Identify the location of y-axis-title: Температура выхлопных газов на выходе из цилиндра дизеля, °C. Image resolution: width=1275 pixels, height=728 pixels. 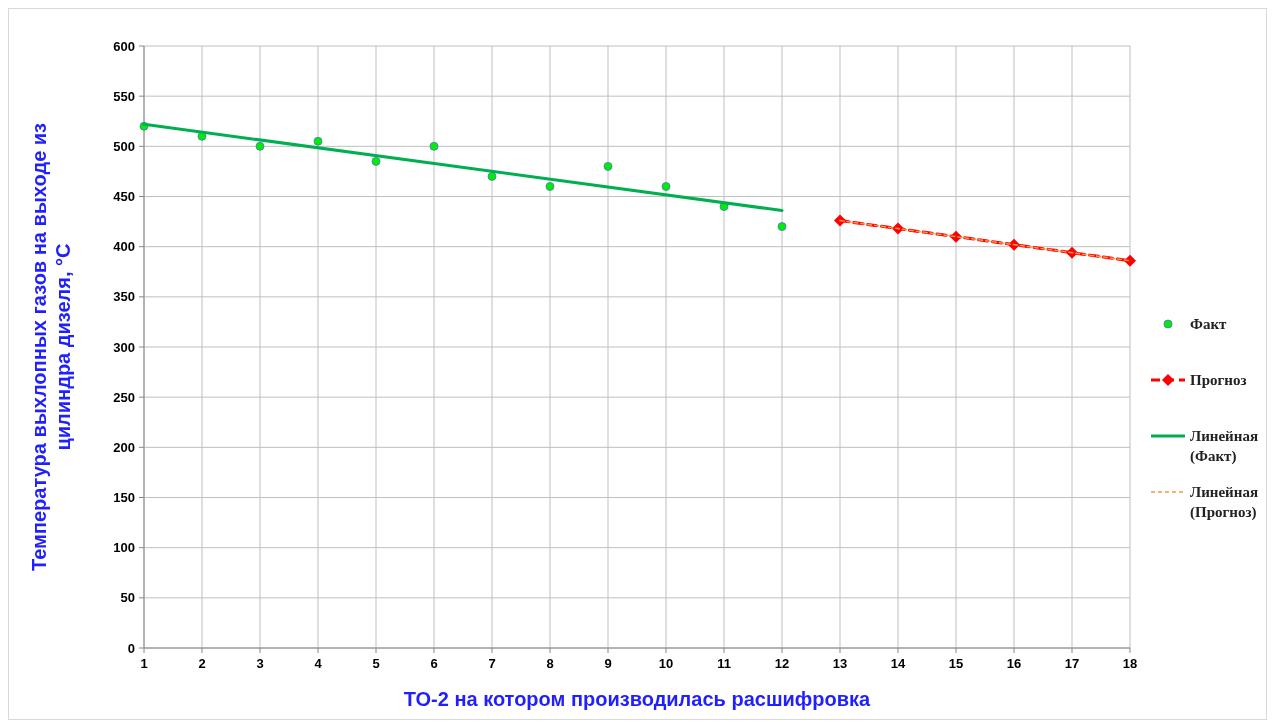
(51, 347).